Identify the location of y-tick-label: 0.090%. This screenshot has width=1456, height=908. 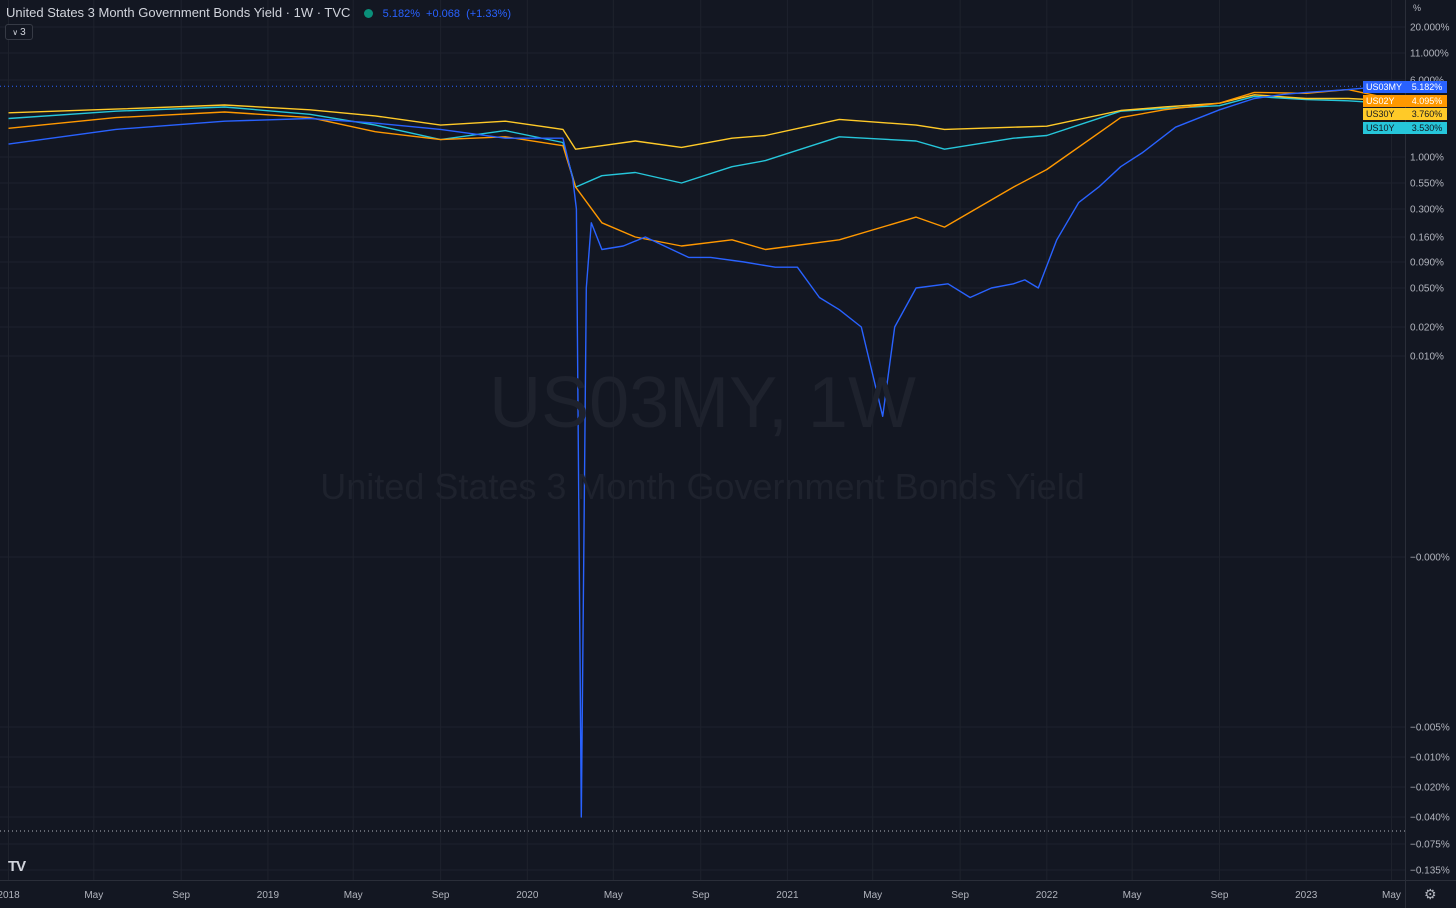
(1427, 263).